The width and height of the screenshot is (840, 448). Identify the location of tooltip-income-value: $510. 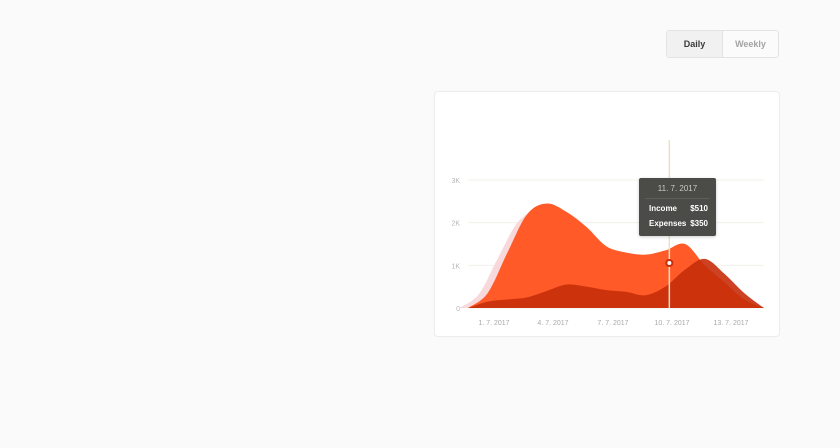
(699, 208).